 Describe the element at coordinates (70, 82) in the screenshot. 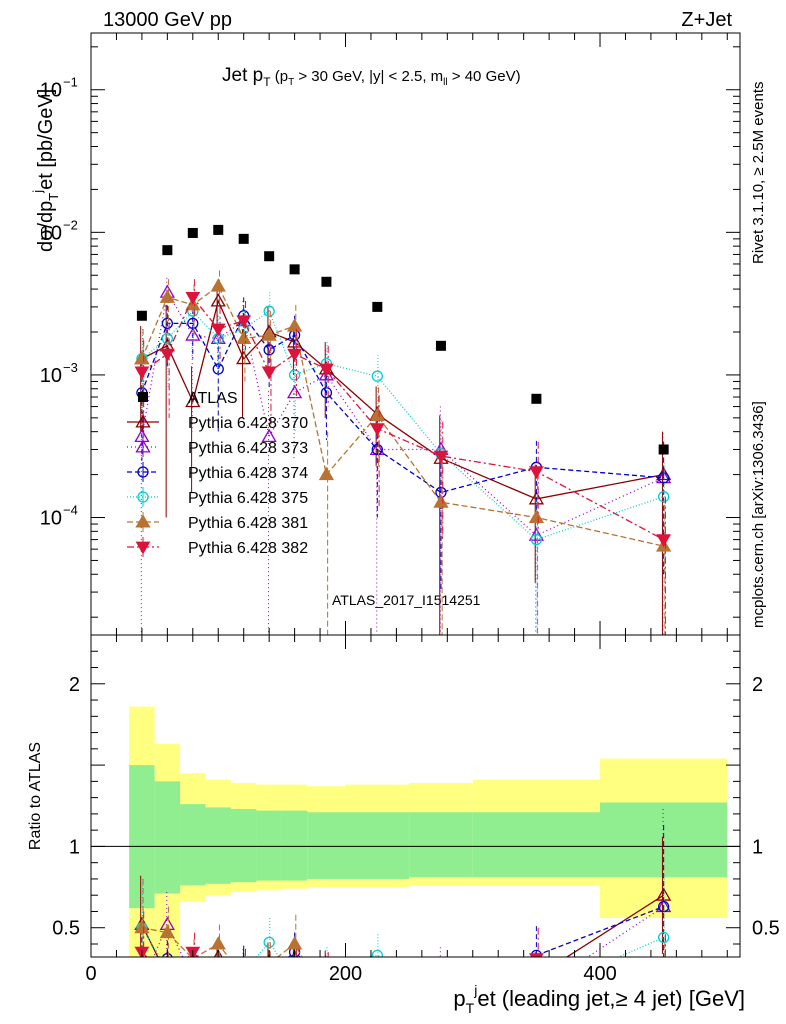

I see `y-tick-label-exponent: −1` at that location.